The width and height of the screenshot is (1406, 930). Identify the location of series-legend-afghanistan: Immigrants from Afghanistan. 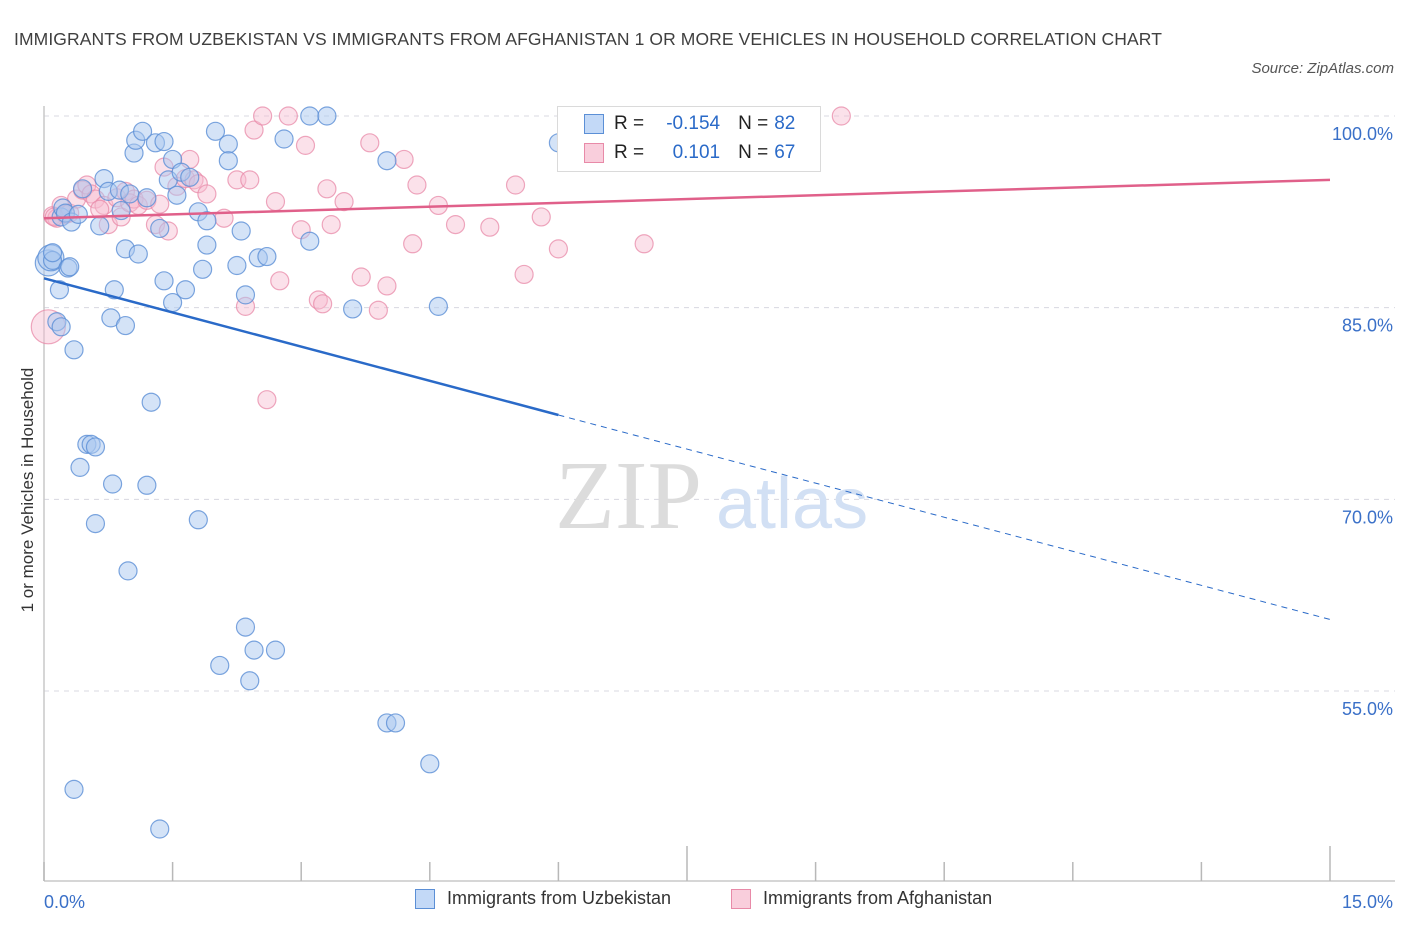
(861, 898).